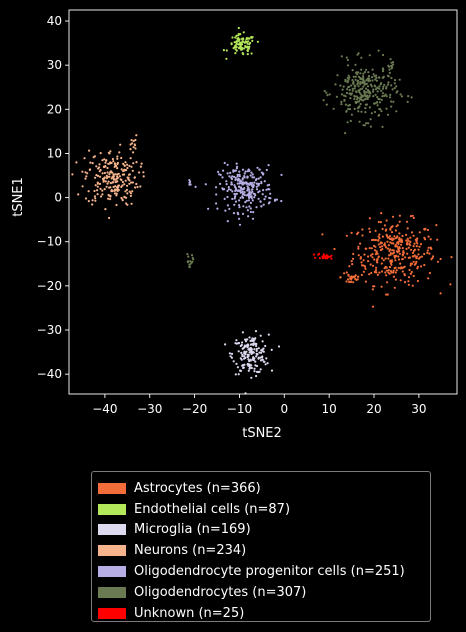 The image size is (466, 632). Describe the element at coordinates (190, 551) in the screenshot. I see `legend-label: Neurons (n=234)` at that location.